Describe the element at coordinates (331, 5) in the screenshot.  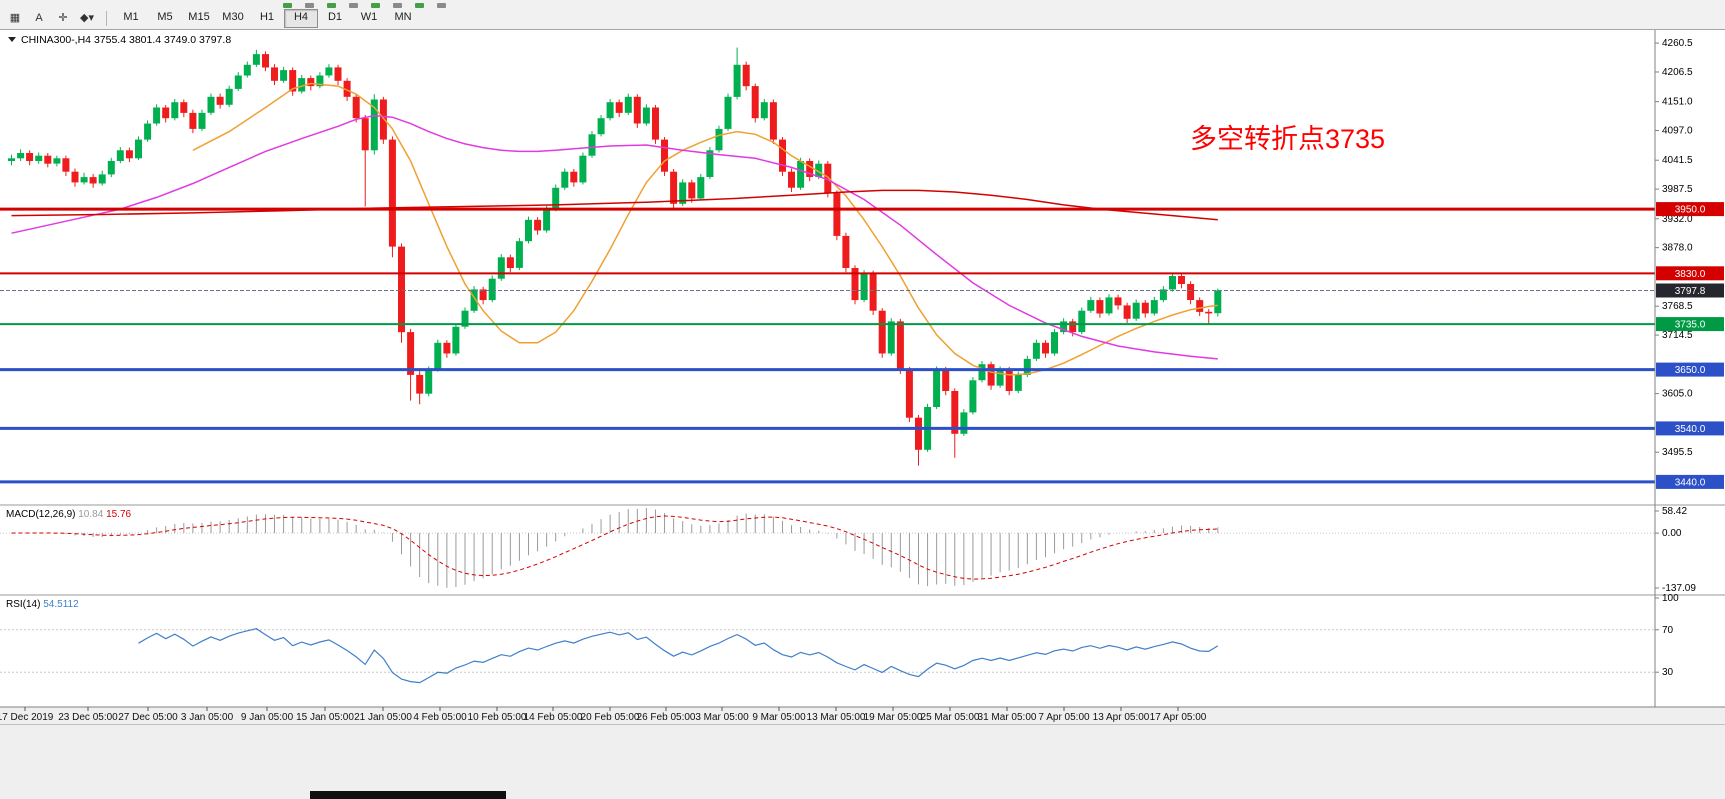
I see `add-chart-icon` at that location.